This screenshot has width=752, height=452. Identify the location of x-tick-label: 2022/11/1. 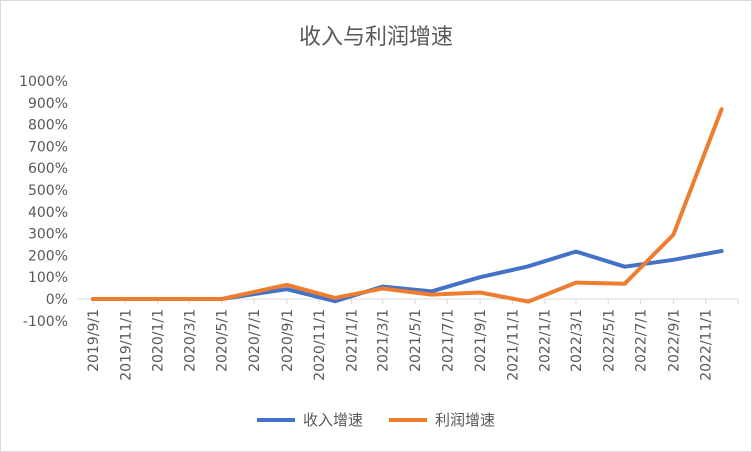
(707, 345).